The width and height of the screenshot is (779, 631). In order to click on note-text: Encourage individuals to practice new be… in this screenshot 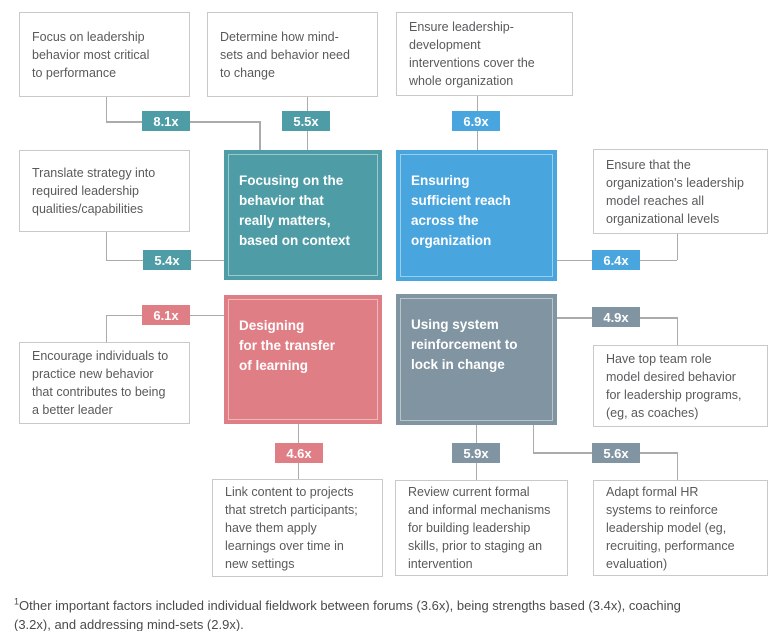, I will do `click(100, 383)`.